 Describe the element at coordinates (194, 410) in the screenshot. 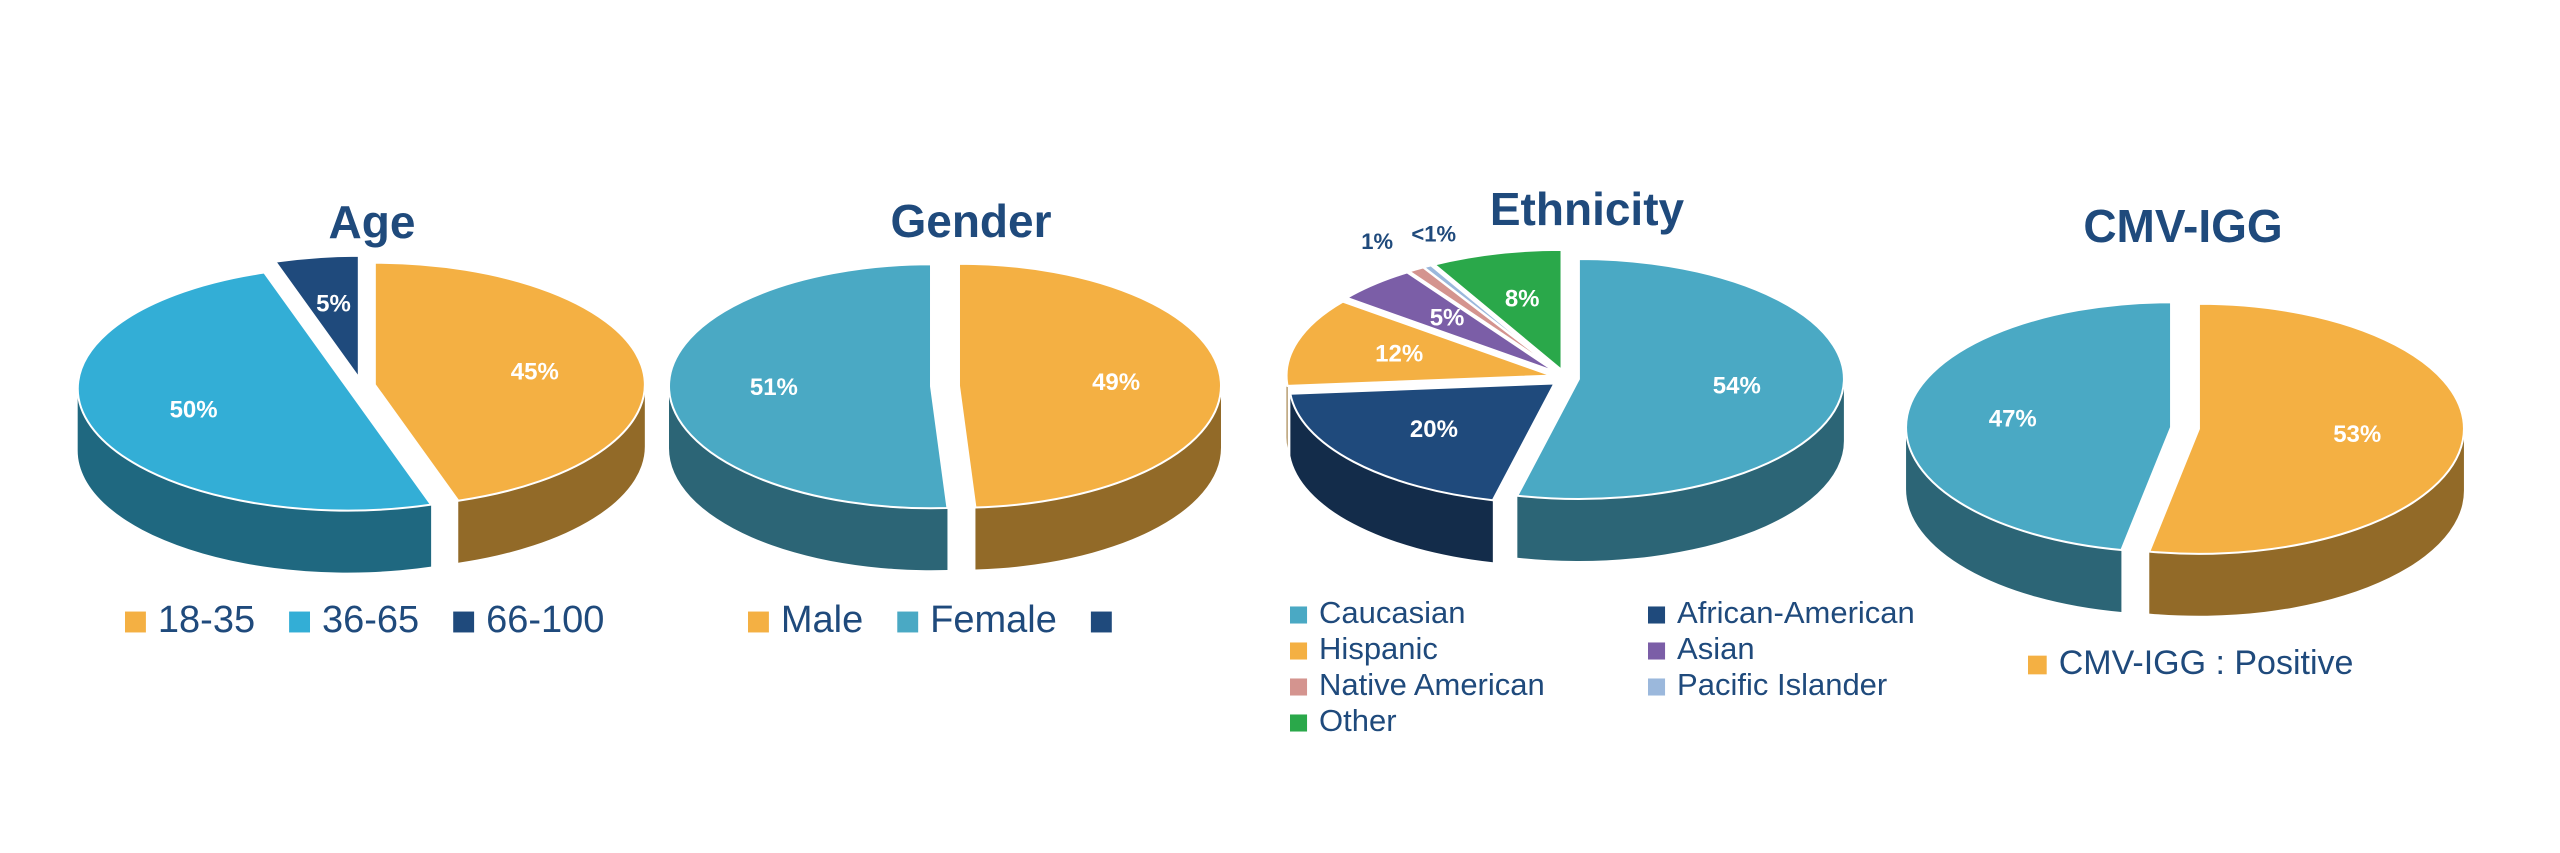

I see `data-label: 50%` at that location.